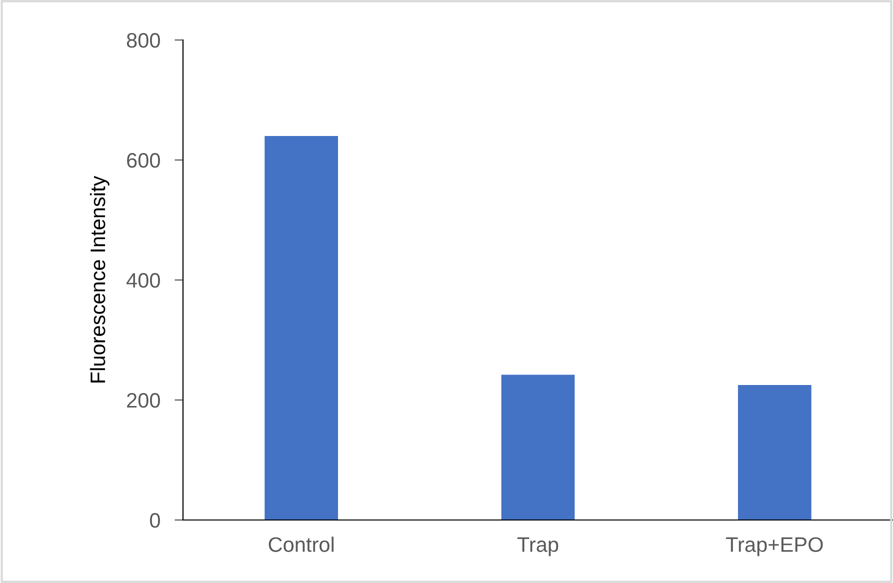 The image size is (893, 583). What do you see at coordinates (143, 160) in the screenshot?
I see `y-tick-label: 600` at bounding box center [143, 160].